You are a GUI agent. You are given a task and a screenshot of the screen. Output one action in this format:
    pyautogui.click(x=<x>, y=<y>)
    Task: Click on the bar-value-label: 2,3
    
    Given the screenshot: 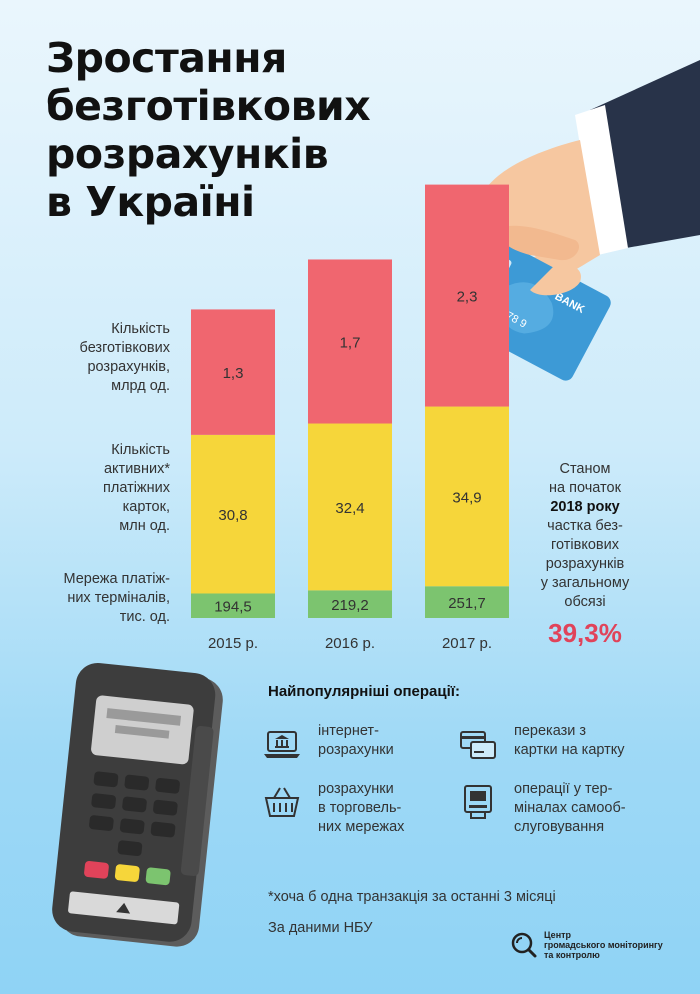 What is the action you would take?
    pyautogui.click(x=467, y=297)
    